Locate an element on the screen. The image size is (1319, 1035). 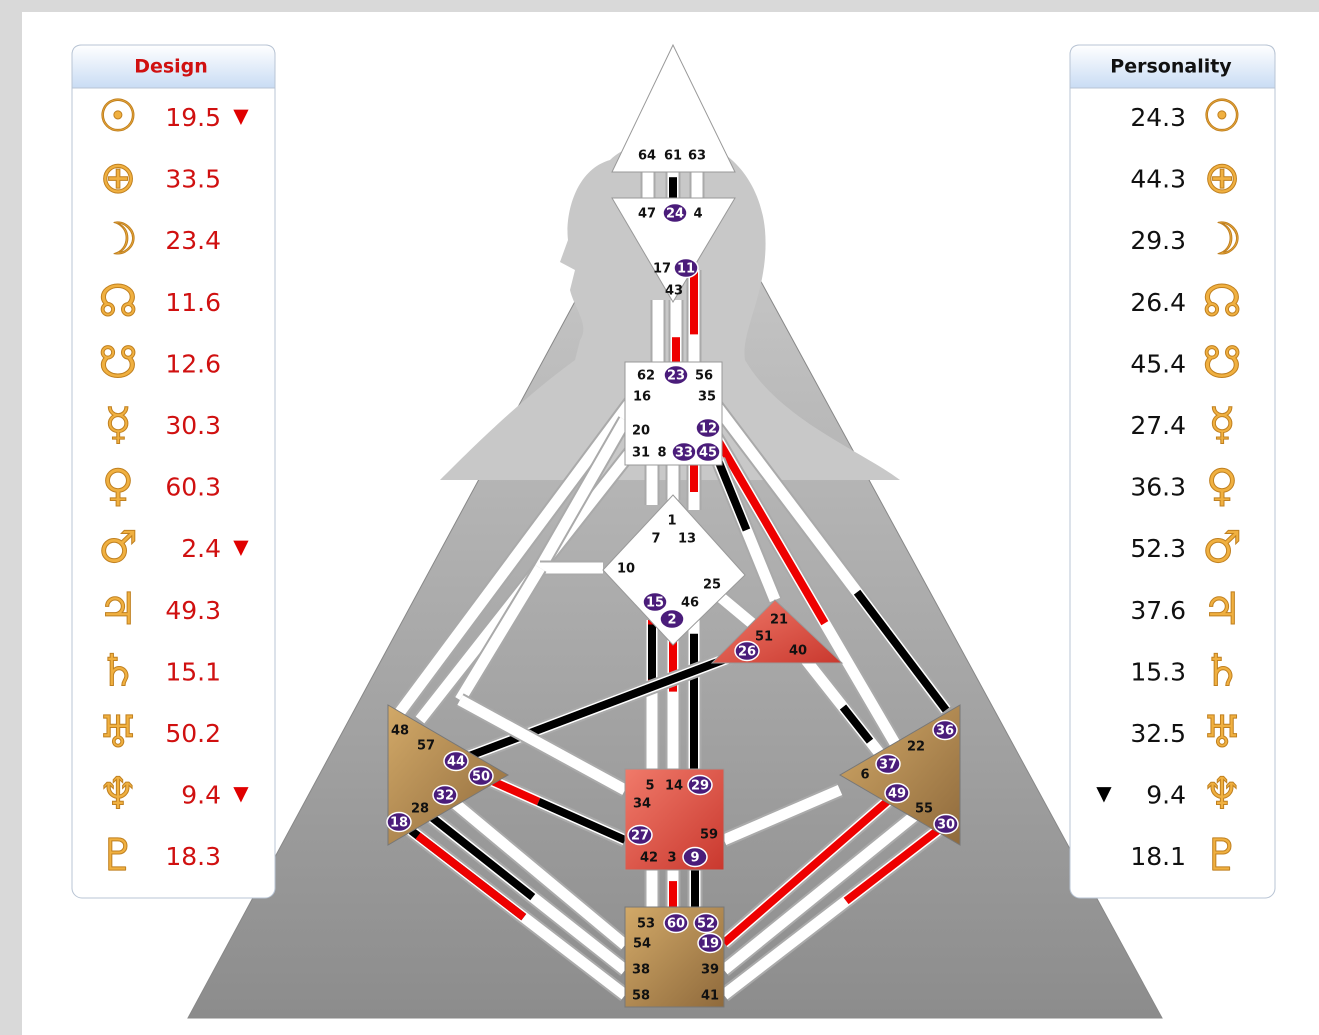
design-value: 23.4 is located at coordinates (193, 240).